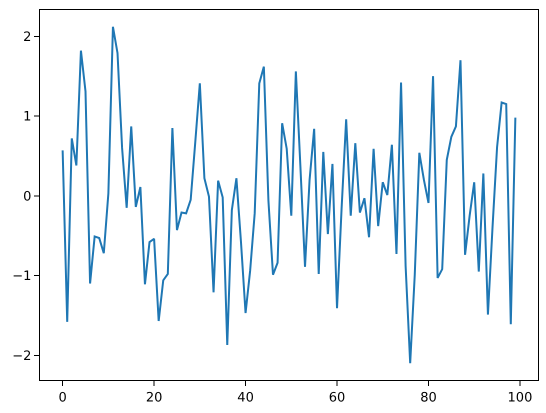  I want to click on x-tick-label: 20, so click(154, 398).